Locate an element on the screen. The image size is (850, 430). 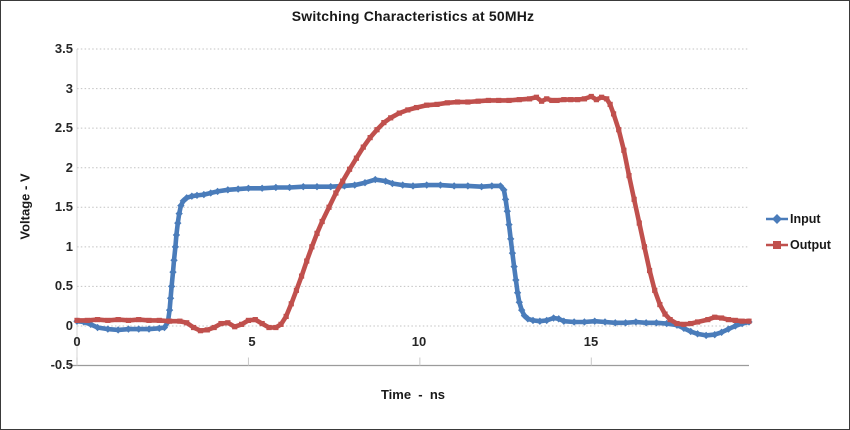
x-tick-label: 10 is located at coordinates (419, 341).